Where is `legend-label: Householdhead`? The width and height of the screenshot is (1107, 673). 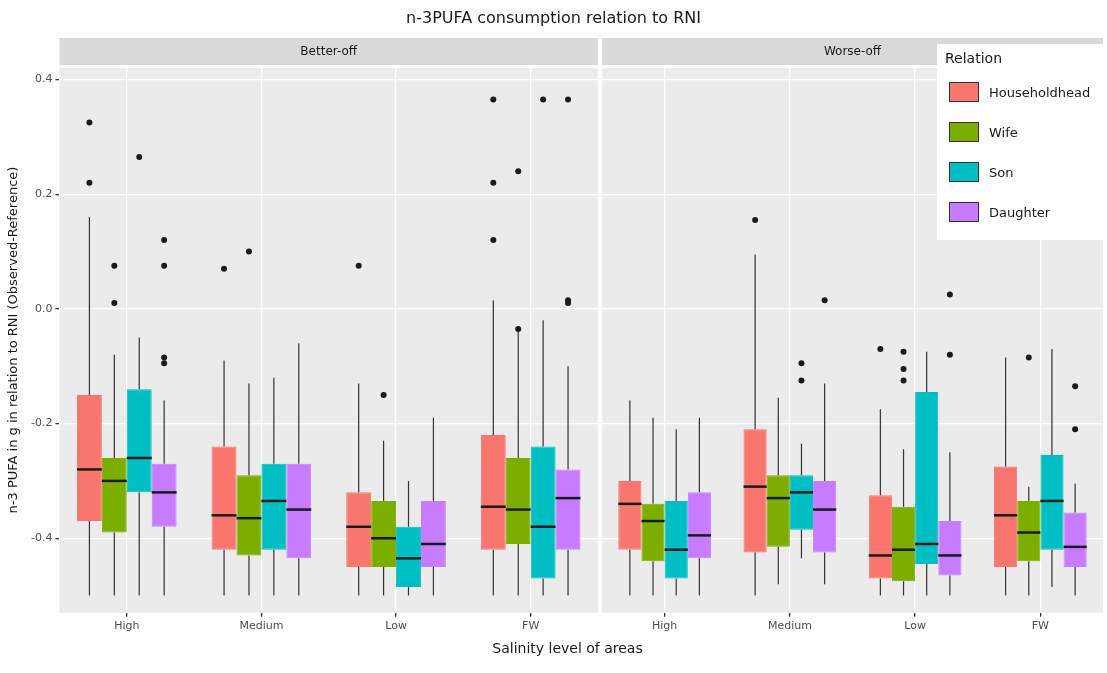 legend-label: Householdhead is located at coordinates (1040, 92).